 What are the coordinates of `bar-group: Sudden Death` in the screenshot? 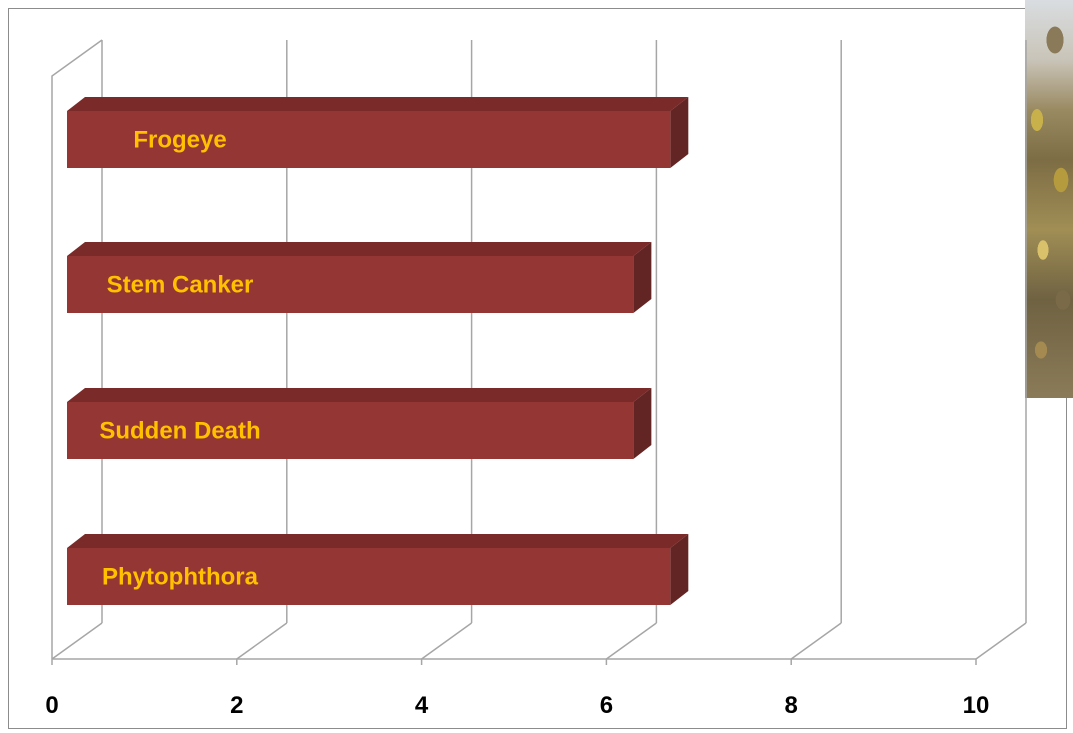 It's located at (359, 423).